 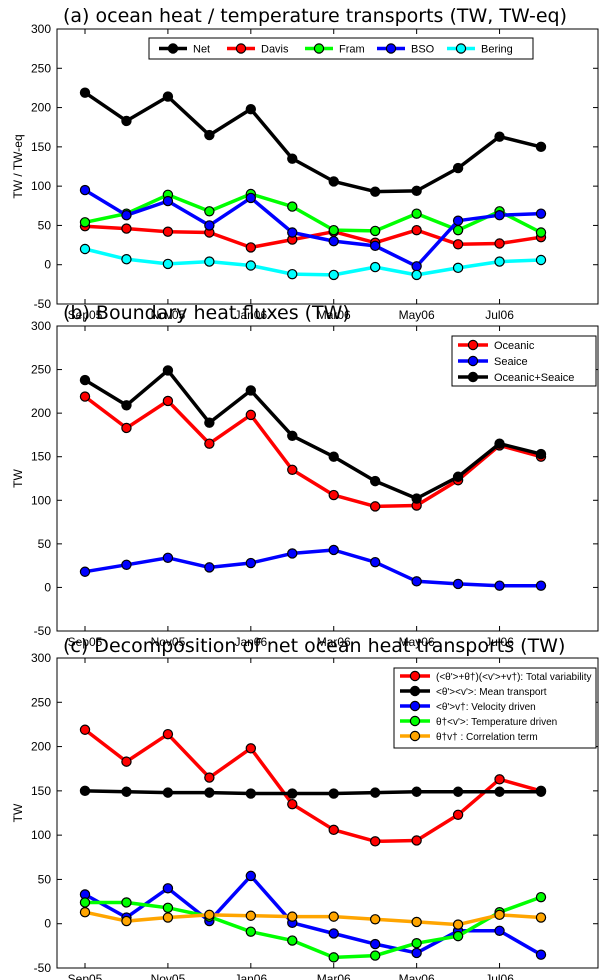 I want to click on chart-title: (b) Boundary heat fluxes (TW), so click(x=206, y=313).